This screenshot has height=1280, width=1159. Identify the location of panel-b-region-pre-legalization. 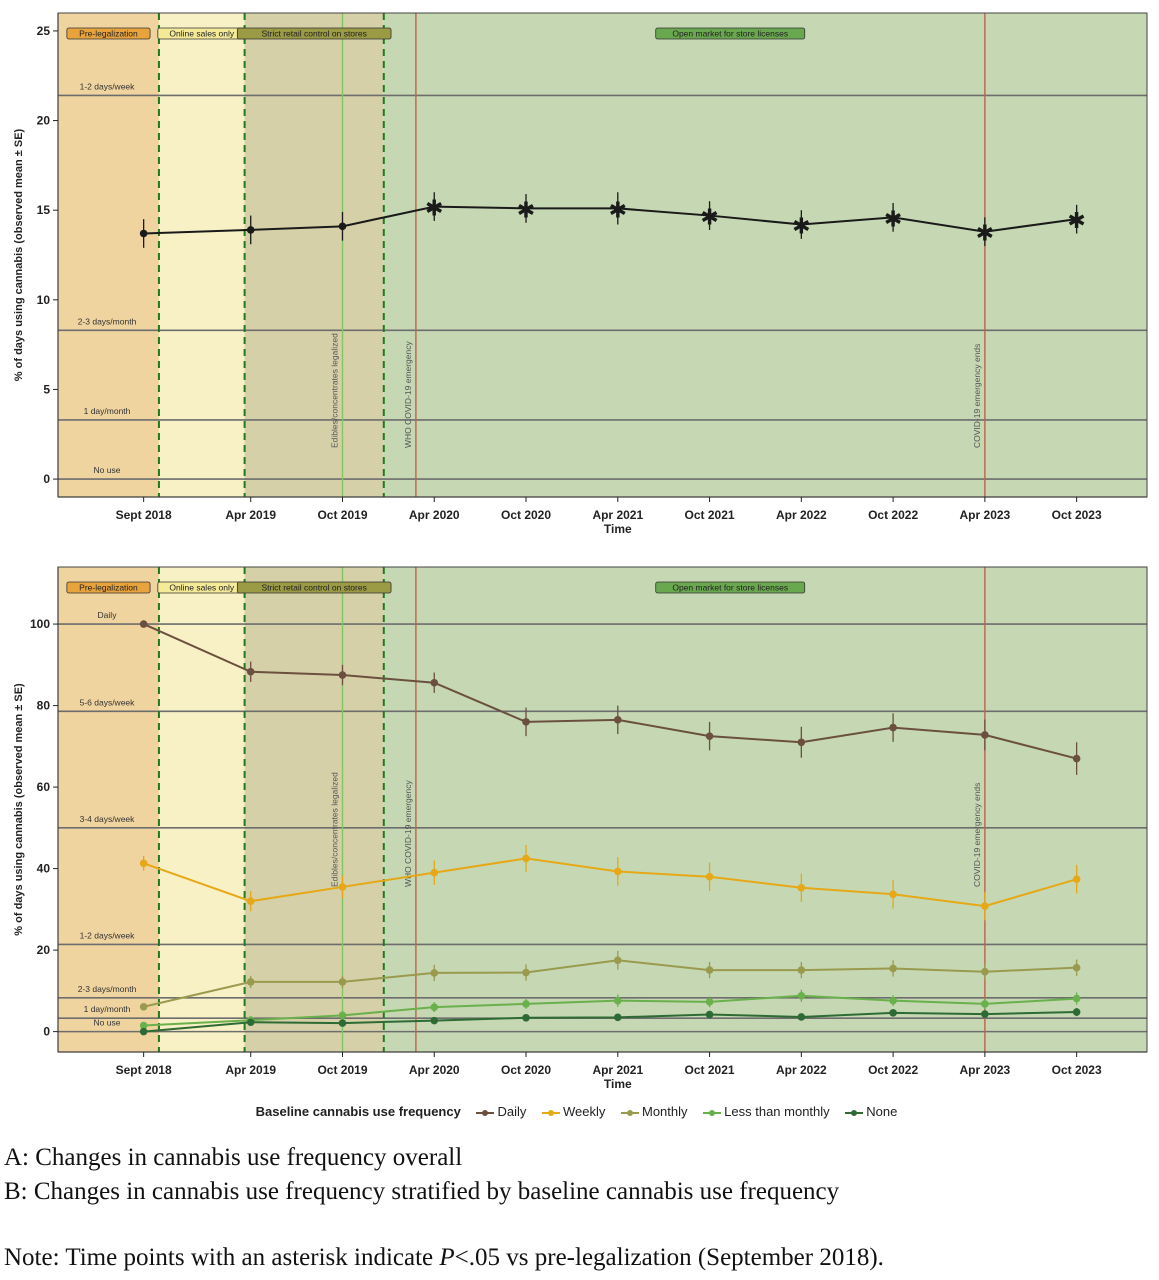
(108, 809).